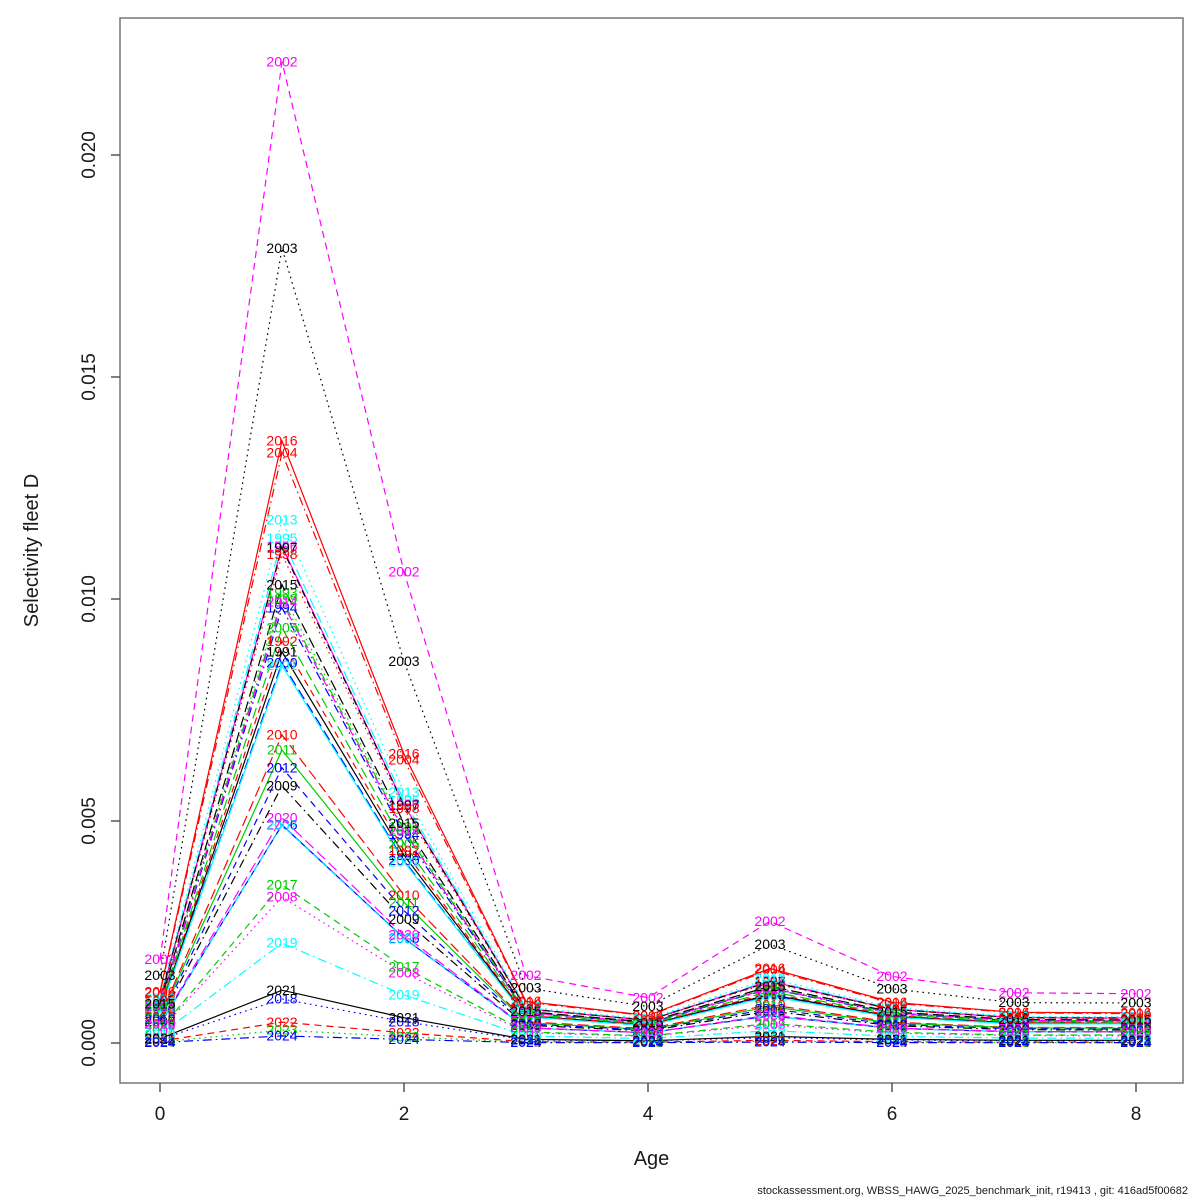 This screenshot has width=1200, height=1200. I want to click on series-point-label-2004: 2004, so click(525, 1002).